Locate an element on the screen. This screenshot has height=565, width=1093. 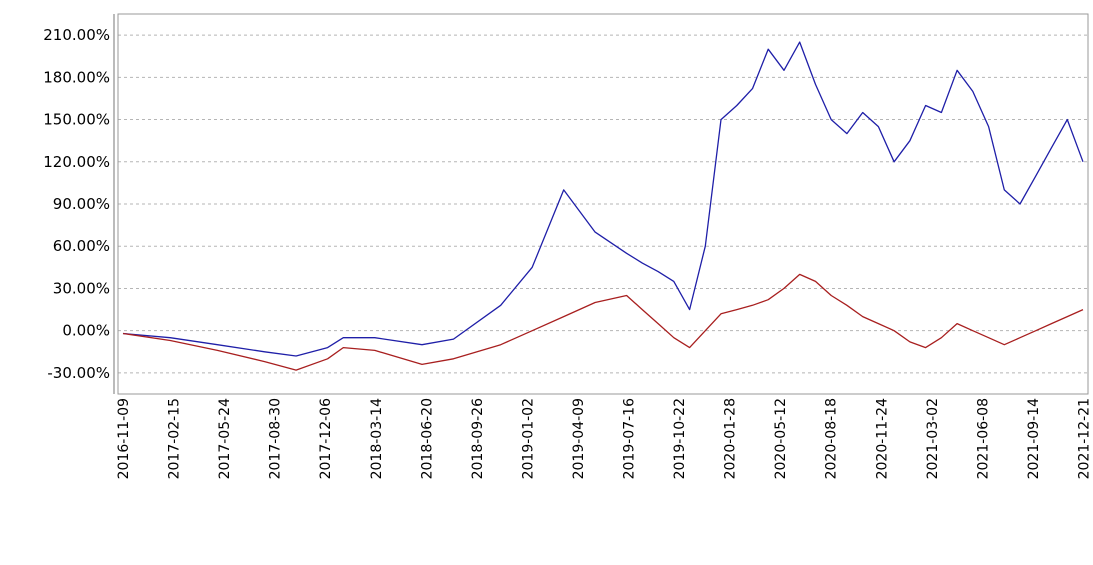
x-tick-label: 2019-10-22 is located at coordinates (680, 438).